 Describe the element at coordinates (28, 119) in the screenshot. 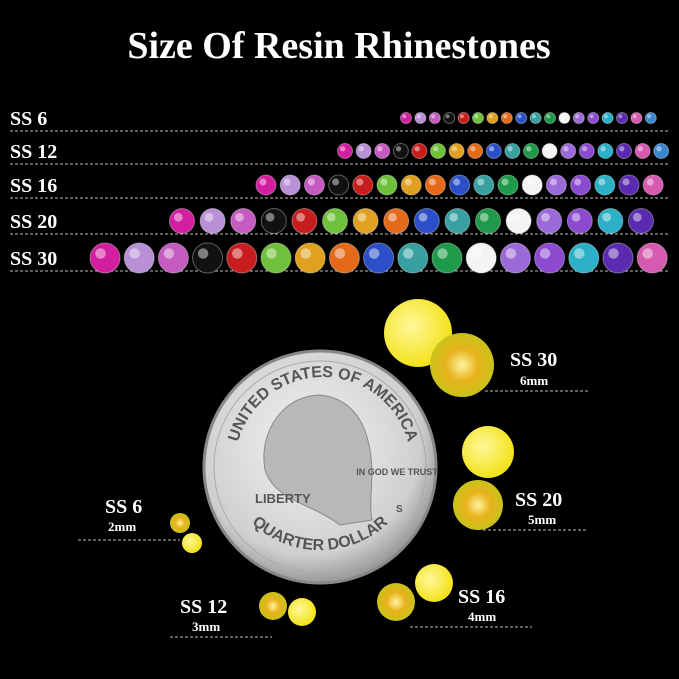

I see `row-label: SS 6` at that location.